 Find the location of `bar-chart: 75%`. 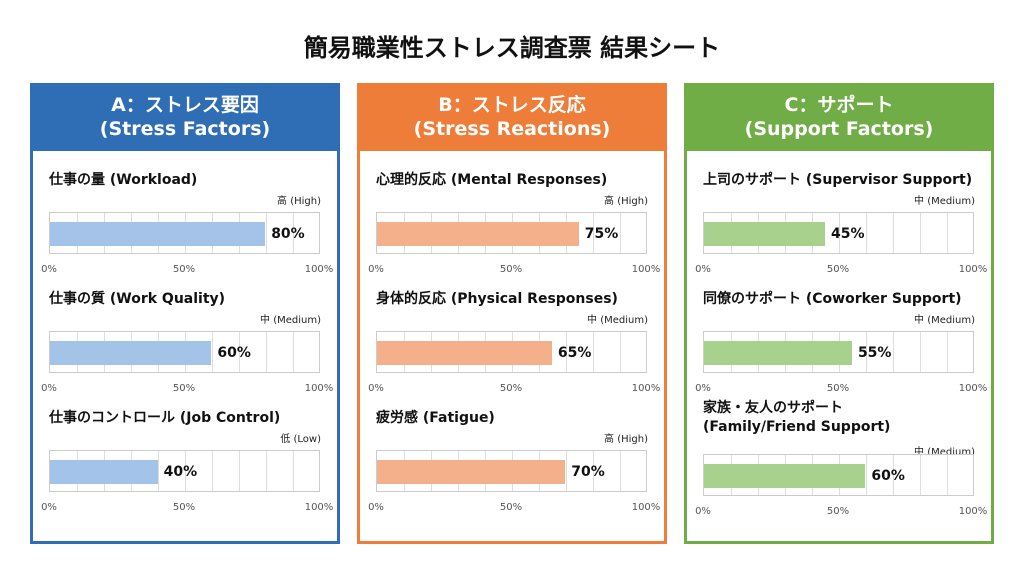

bar-chart: 75% is located at coordinates (511, 233).